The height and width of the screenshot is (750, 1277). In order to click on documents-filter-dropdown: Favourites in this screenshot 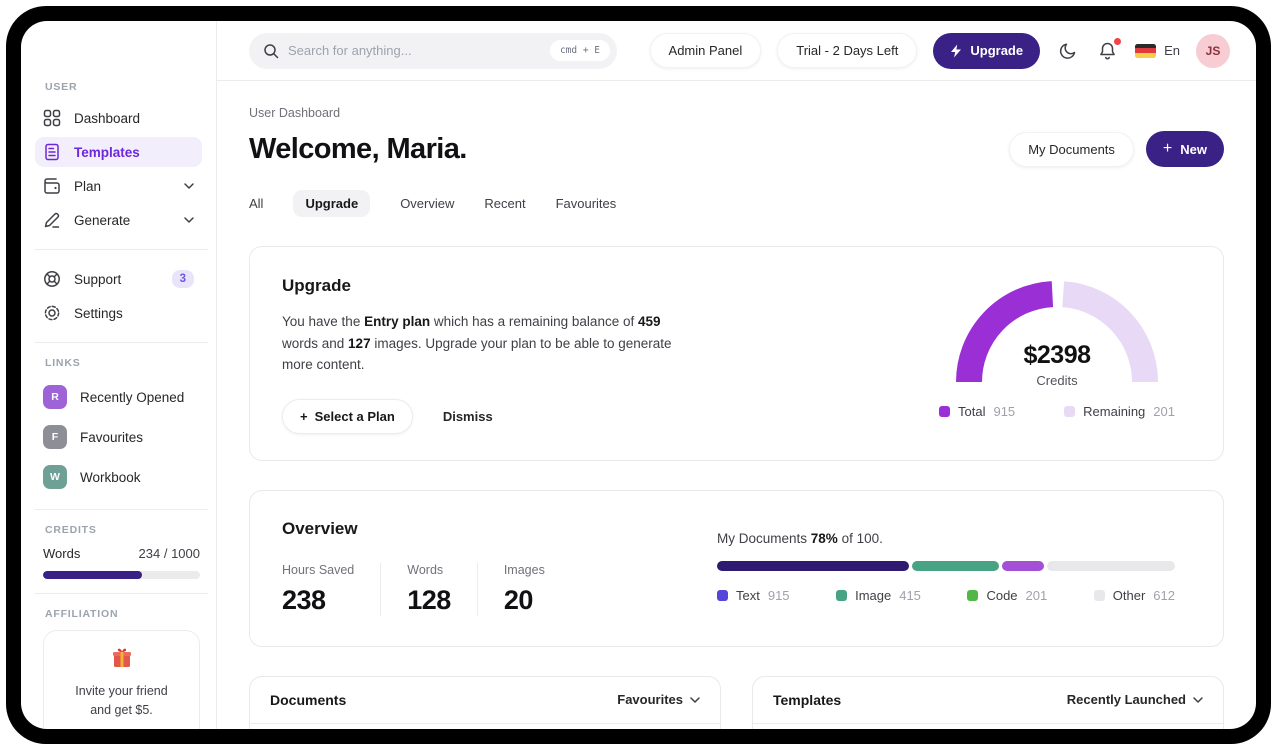, I will do `click(658, 699)`.